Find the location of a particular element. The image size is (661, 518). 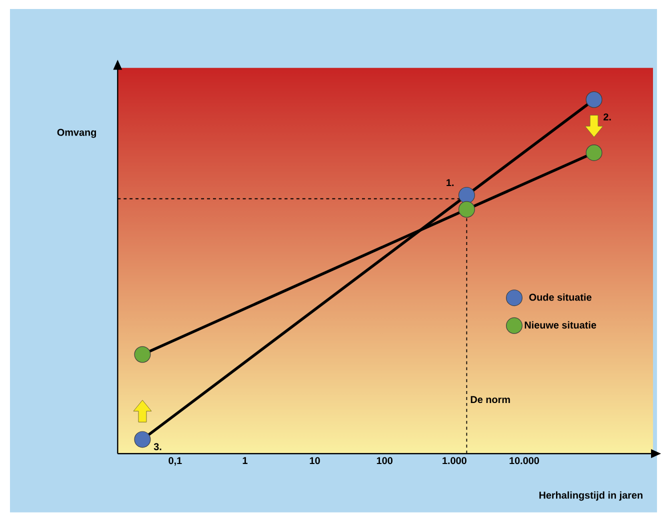

annotation: 3. is located at coordinates (158, 446).